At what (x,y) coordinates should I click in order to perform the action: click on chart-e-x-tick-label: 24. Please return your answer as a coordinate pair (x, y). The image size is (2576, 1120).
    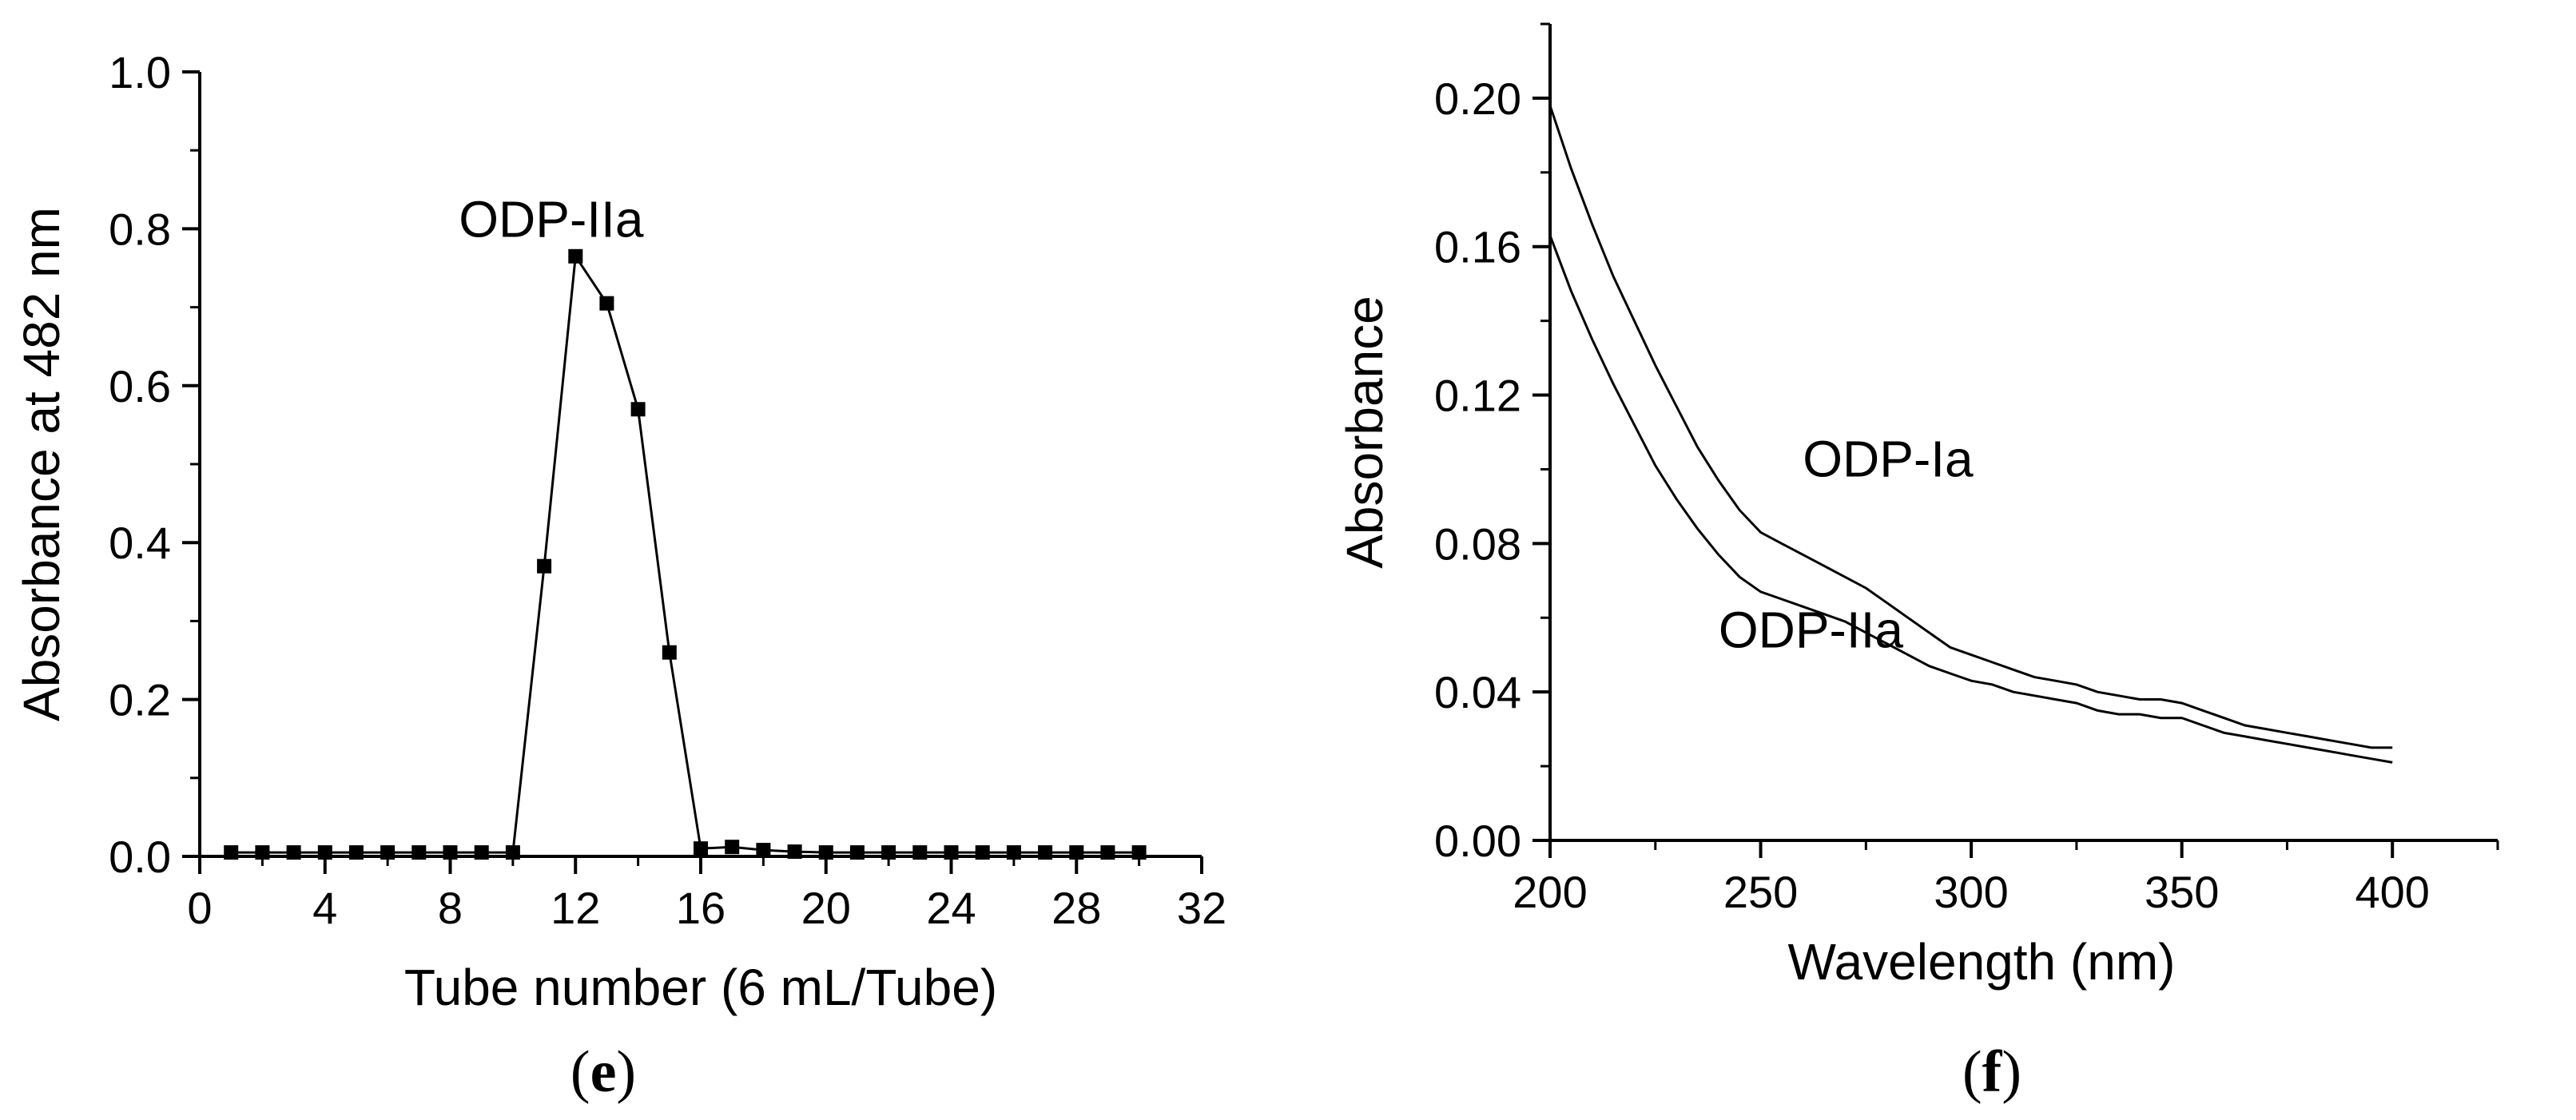
    Looking at the image, I should click on (951, 908).